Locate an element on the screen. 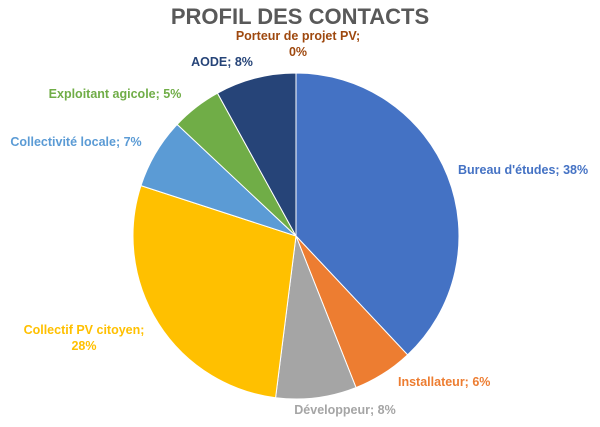 The height and width of the screenshot is (427, 600). data-label-porteur-de-projet-pv: Porteur de projet PV; 0% is located at coordinates (298, 44).